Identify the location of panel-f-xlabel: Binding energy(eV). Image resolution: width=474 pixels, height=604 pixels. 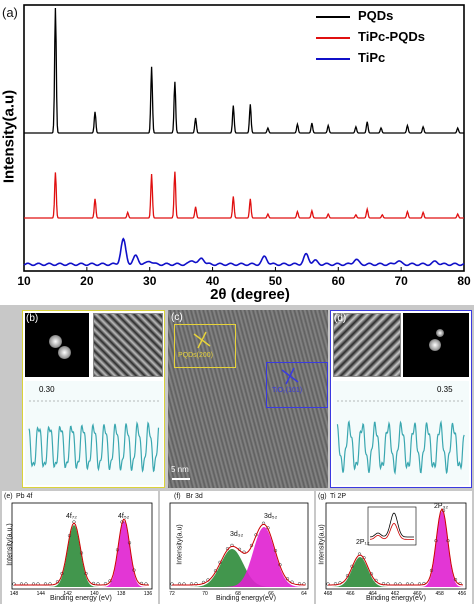
(246, 598).